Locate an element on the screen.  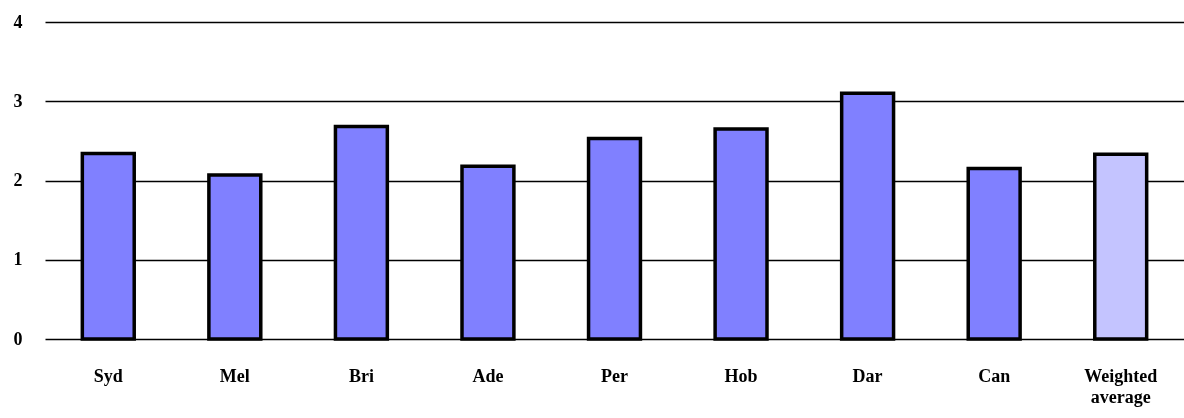
y-tick-label: 4 is located at coordinates (18, 21).